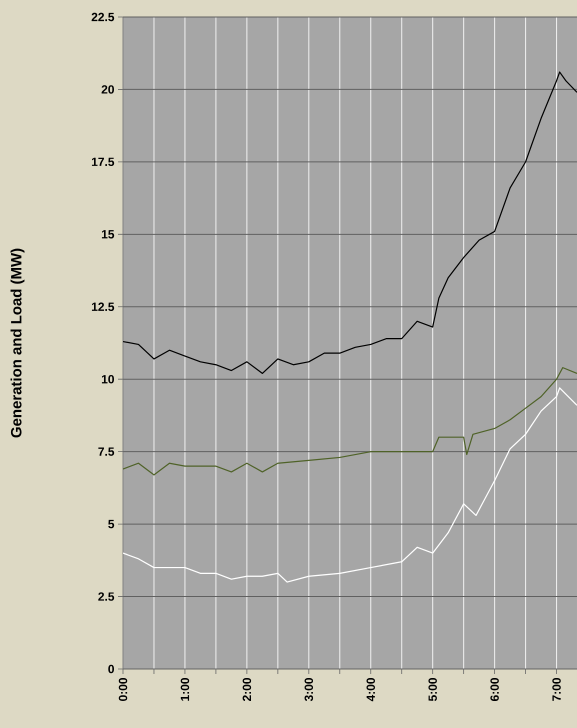 The image size is (577, 728). What do you see at coordinates (123, 689) in the screenshot?
I see `x-tick-label: 0:00` at bounding box center [123, 689].